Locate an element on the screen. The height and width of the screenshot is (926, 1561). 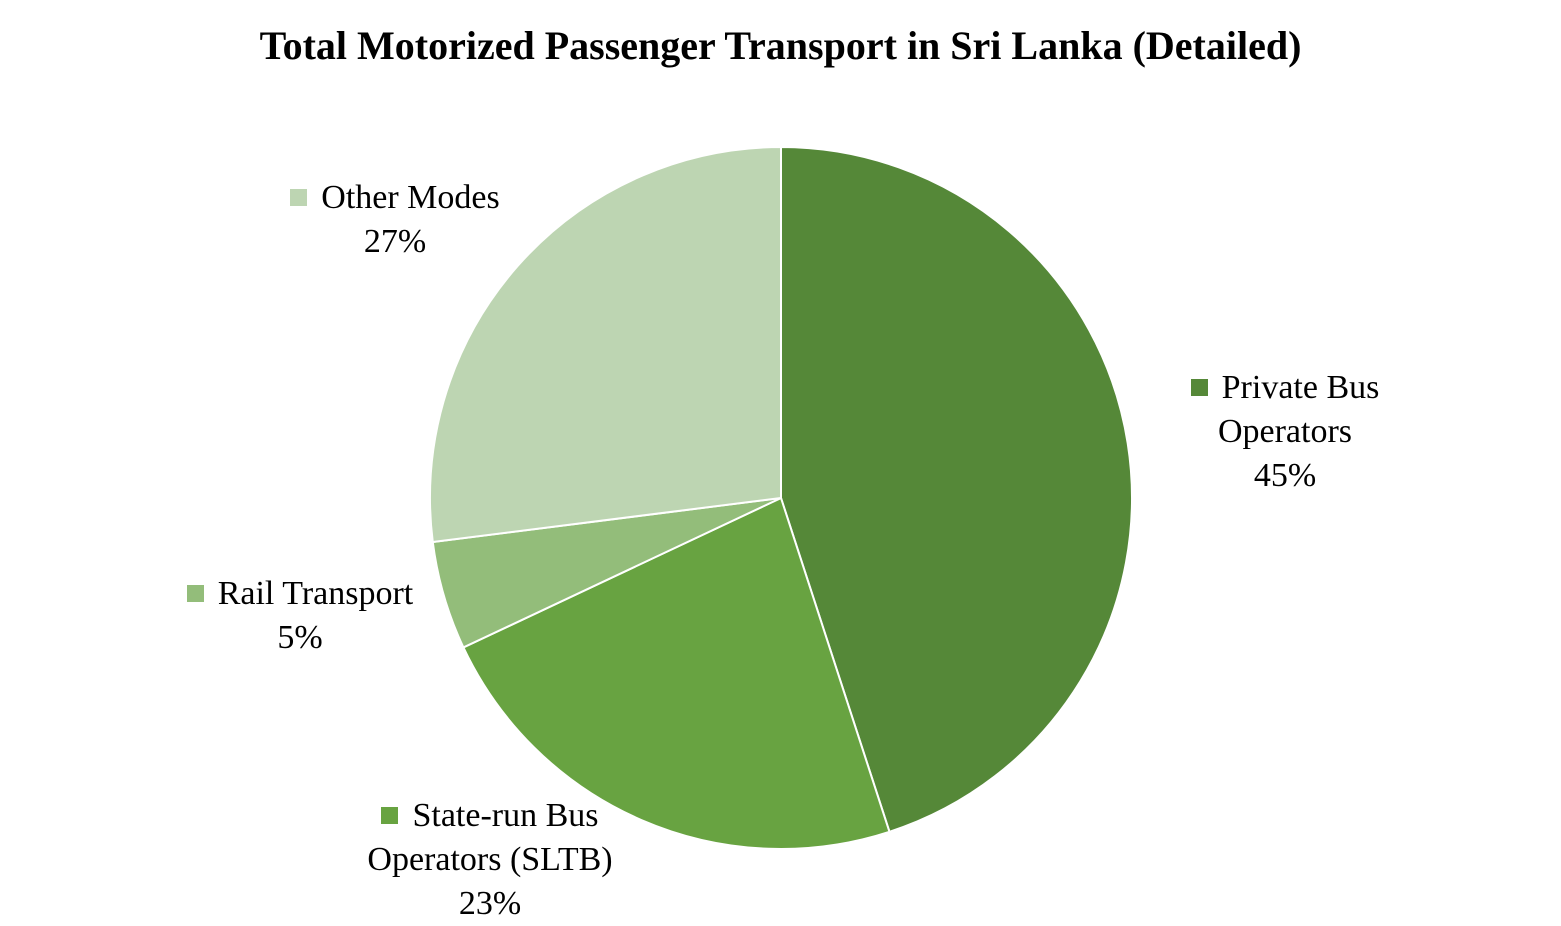
data-label: Private Bus Operators 45% is located at coordinates (1285, 432).